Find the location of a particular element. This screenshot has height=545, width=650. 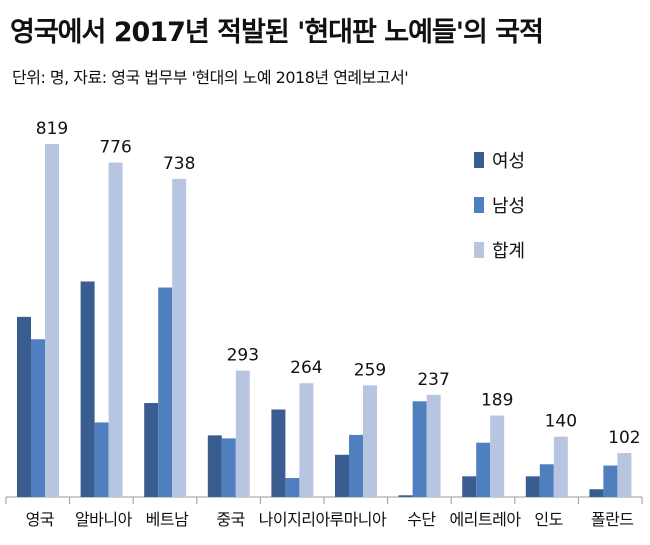

legend-swatch-합계 is located at coordinates (479, 250).